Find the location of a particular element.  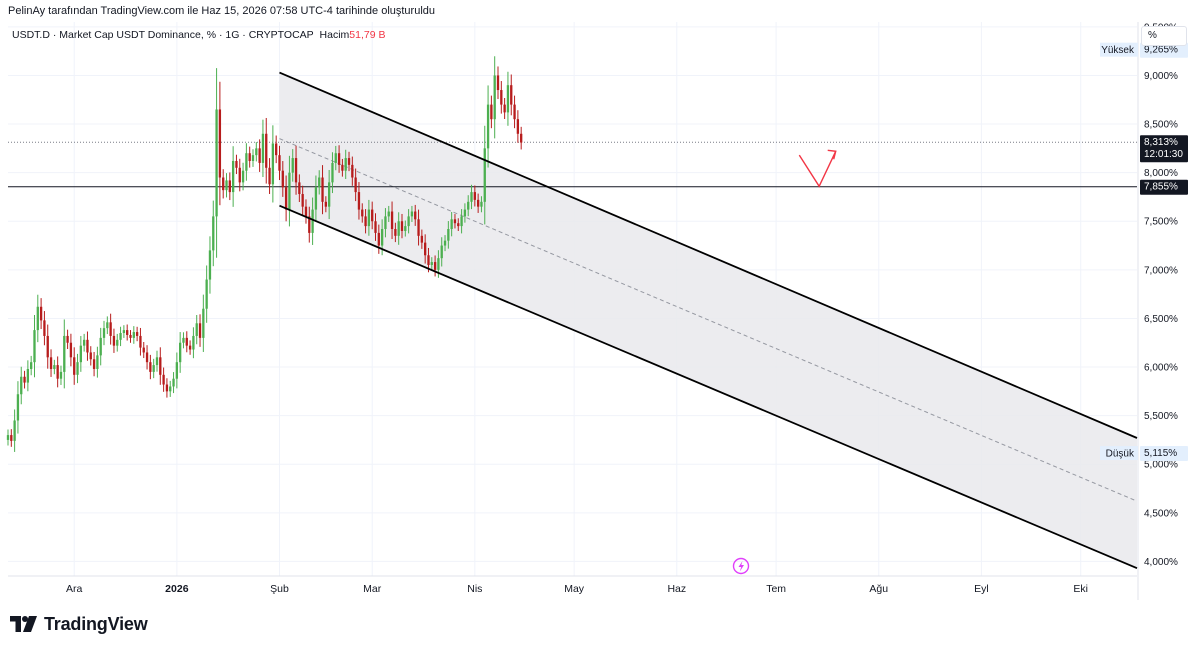

tradingview-logo: TradingView is located at coordinates (79, 624).